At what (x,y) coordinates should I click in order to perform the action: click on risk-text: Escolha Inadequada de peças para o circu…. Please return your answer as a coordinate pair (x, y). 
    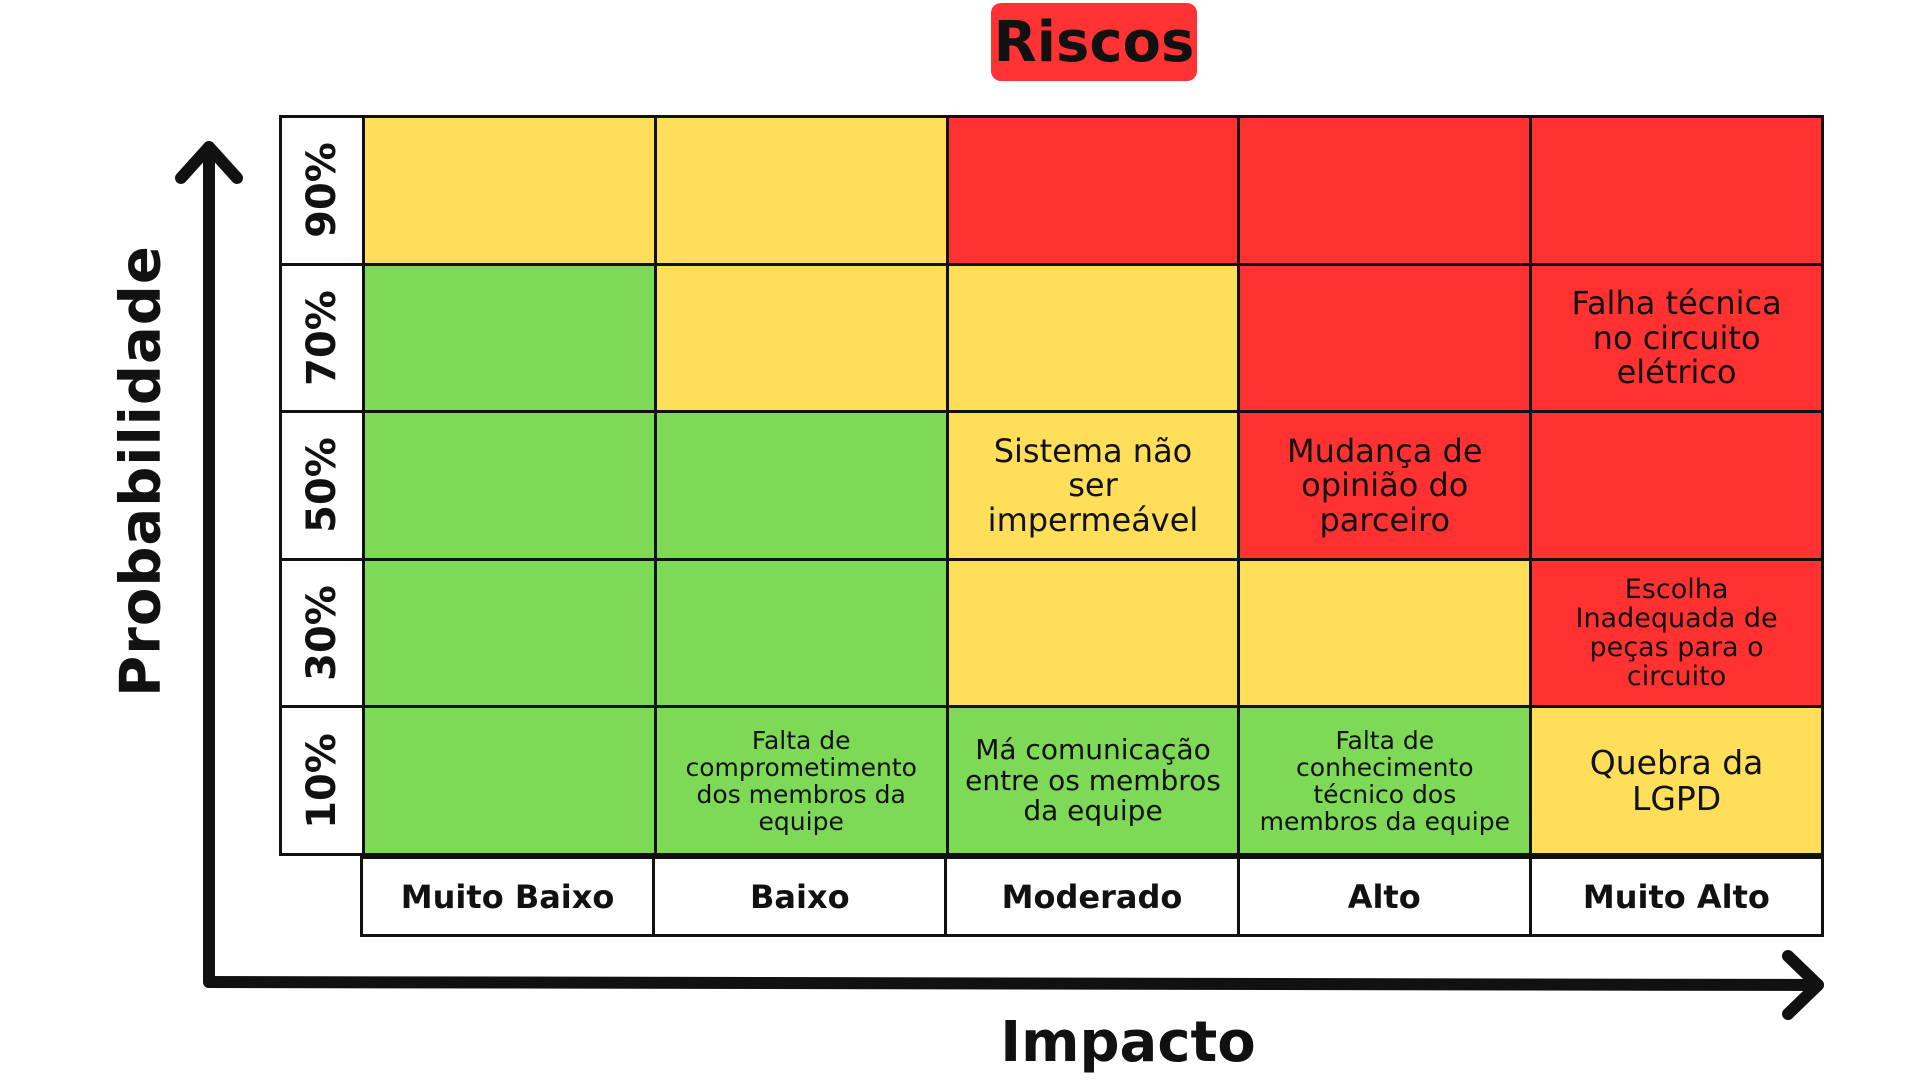
    Looking at the image, I should click on (1676, 633).